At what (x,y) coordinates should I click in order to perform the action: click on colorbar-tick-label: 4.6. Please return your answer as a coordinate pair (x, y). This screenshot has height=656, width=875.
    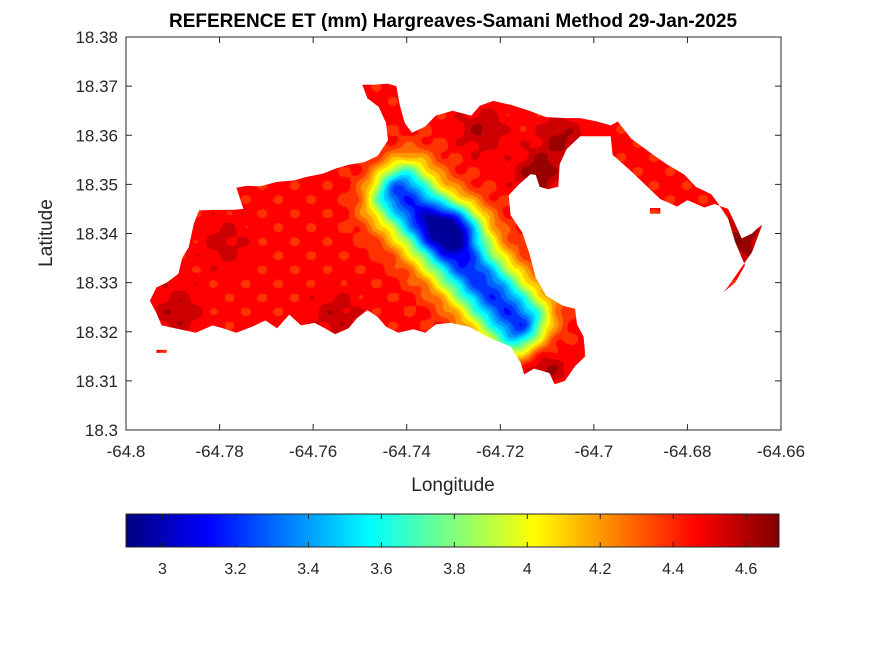
    Looking at the image, I should click on (746, 569).